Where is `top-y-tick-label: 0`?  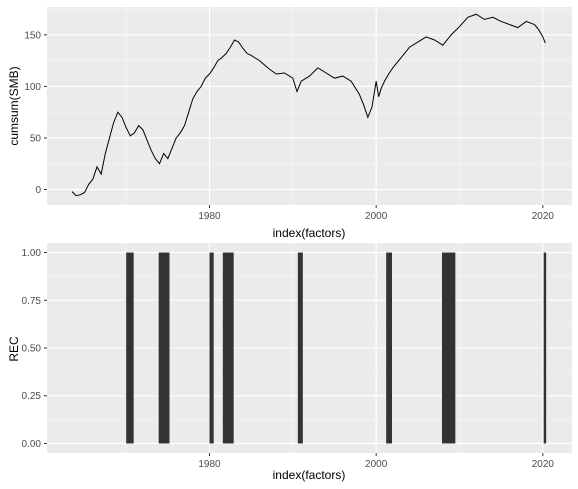 top-y-tick-label: 0 is located at coordinates (38, 190).